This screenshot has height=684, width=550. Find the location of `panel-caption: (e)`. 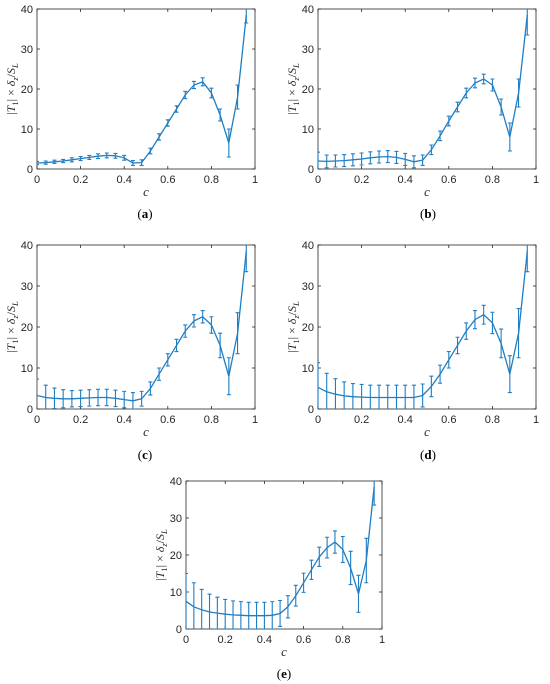

panel-caption: (e) is located at coordinates (284, 673).